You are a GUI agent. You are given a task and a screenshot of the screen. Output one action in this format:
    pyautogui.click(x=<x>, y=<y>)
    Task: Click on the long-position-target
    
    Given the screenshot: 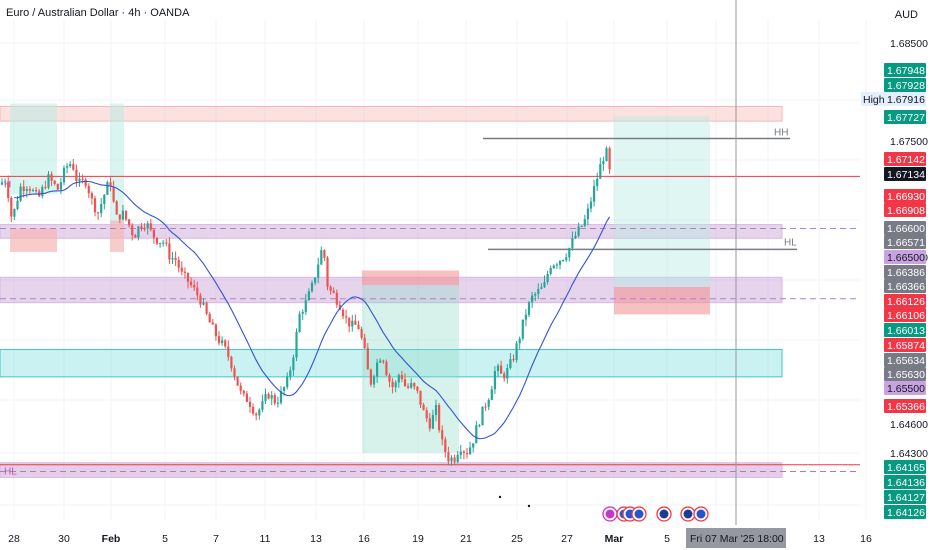 What is the action you would take?
    pyautogui.click(x=662, y=202)
    